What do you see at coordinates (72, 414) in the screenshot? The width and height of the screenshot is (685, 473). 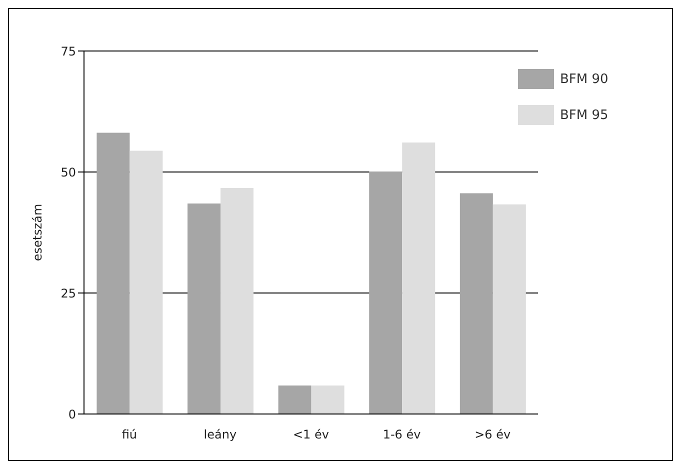 I see `y-tick-label: 0` at bounding box center [72, 414].